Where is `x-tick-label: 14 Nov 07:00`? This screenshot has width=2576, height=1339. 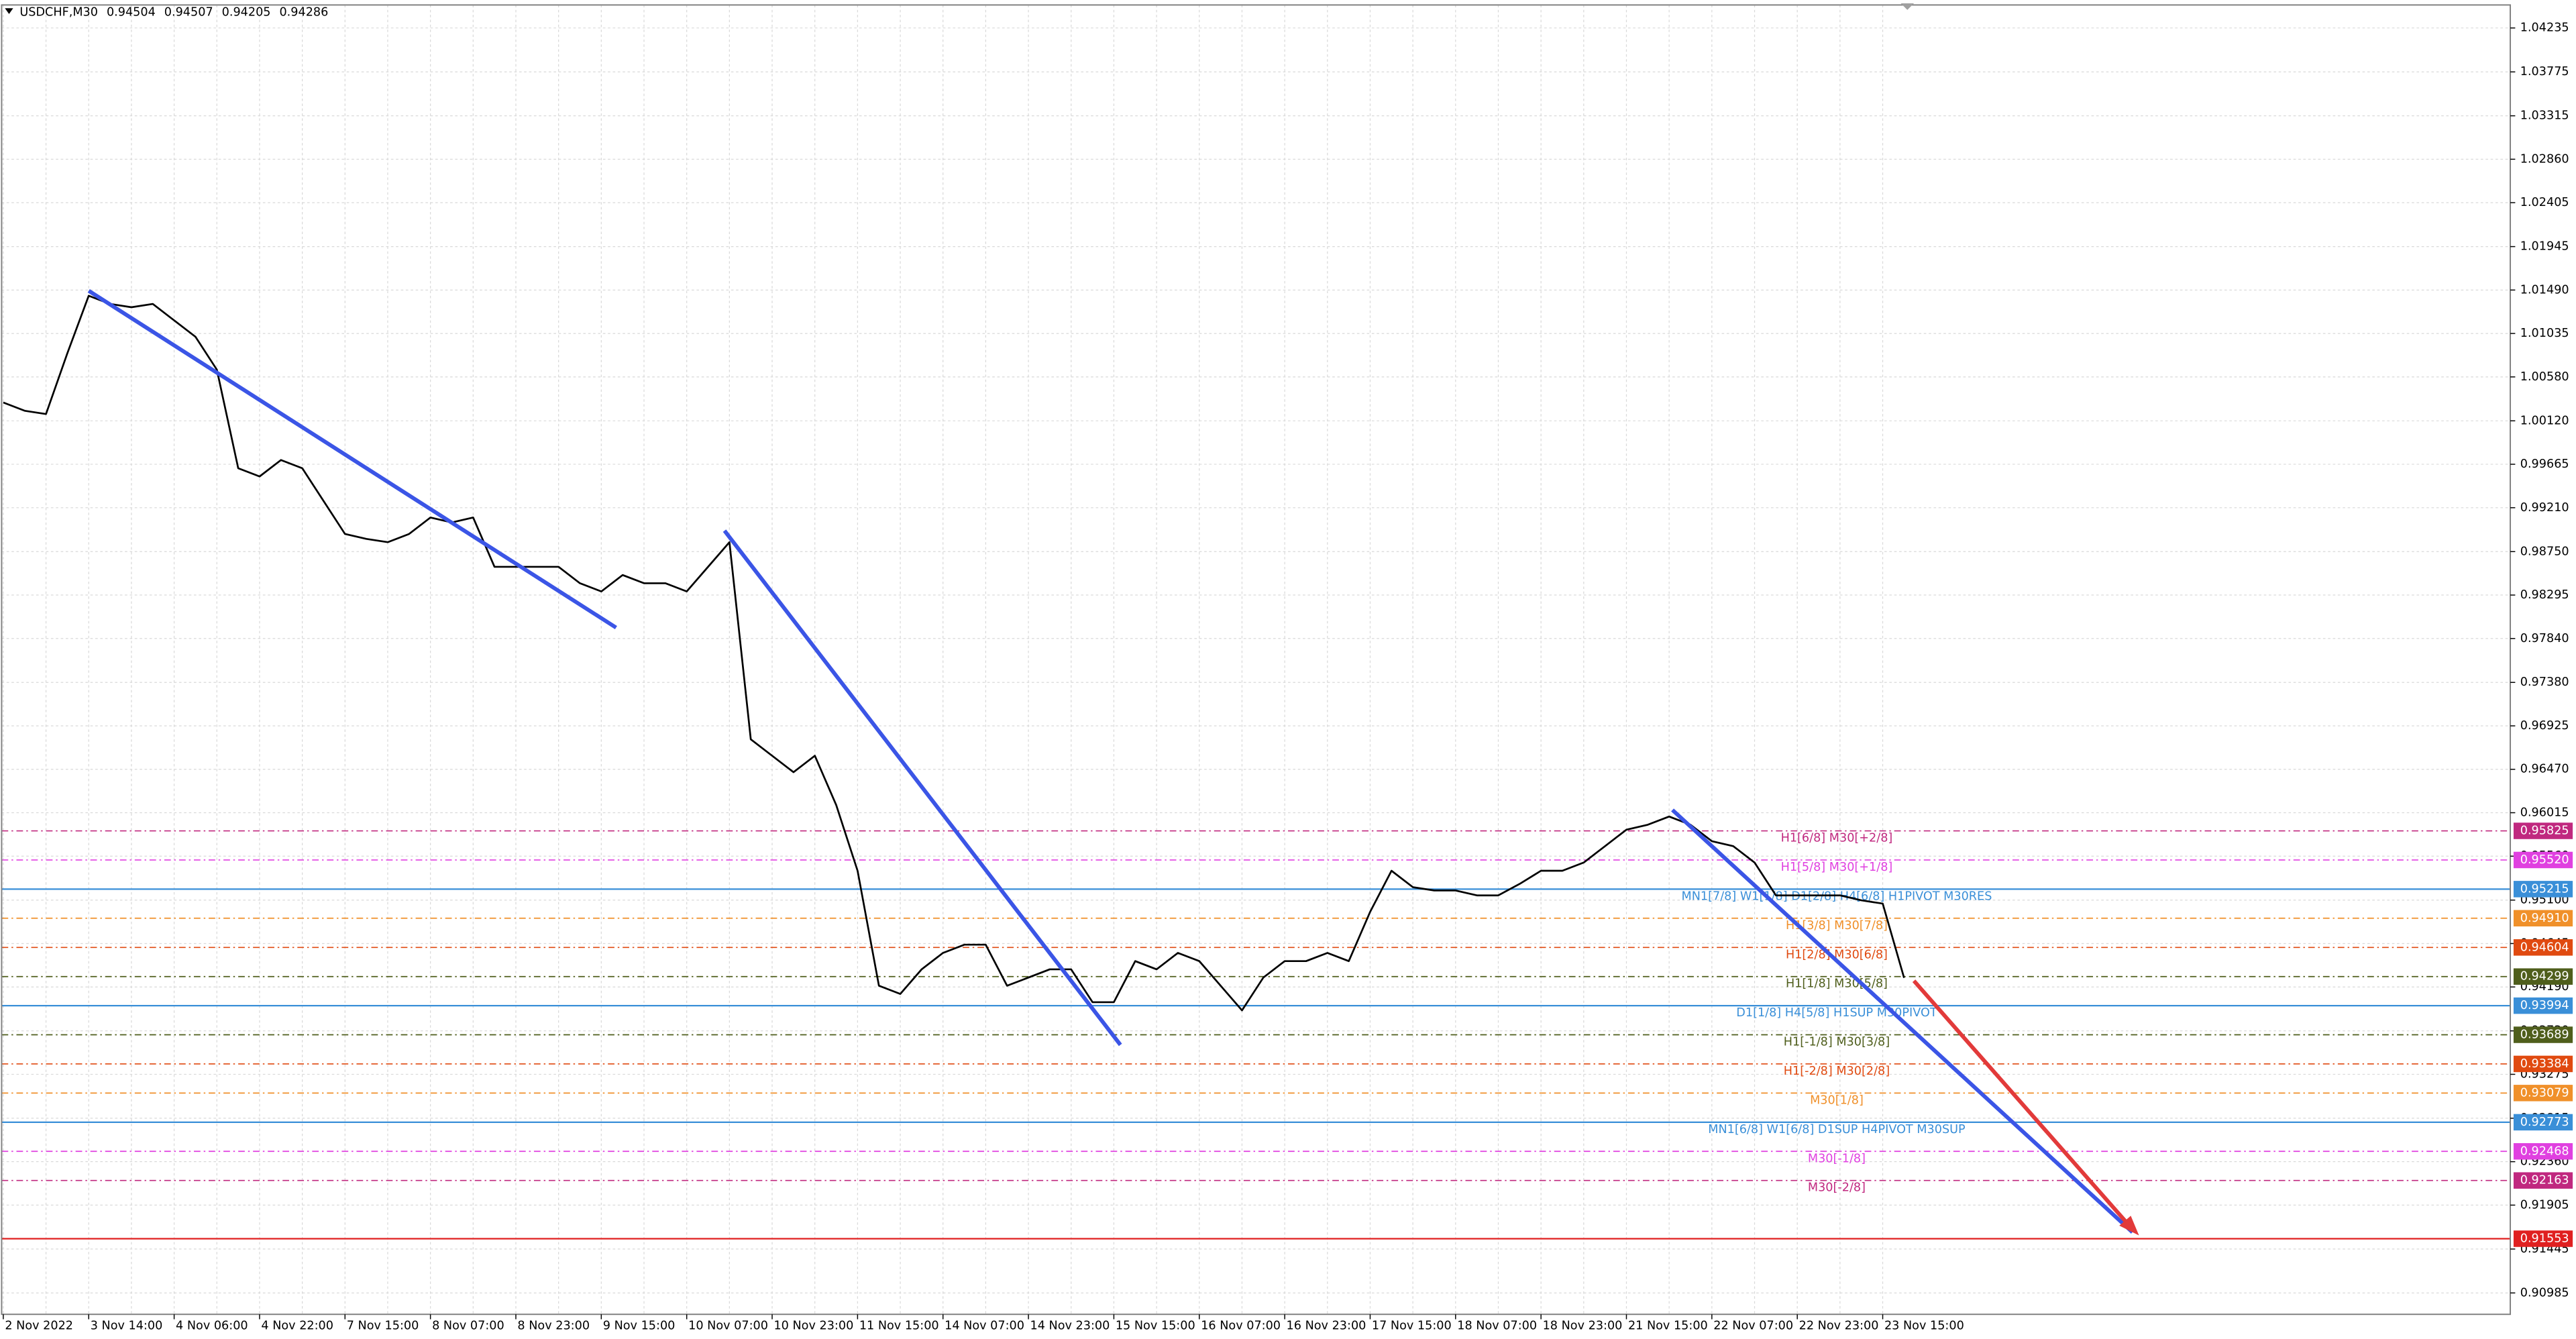 x-tick-label: 14 Nov 07:00 is located at coordinates (984, 1325).